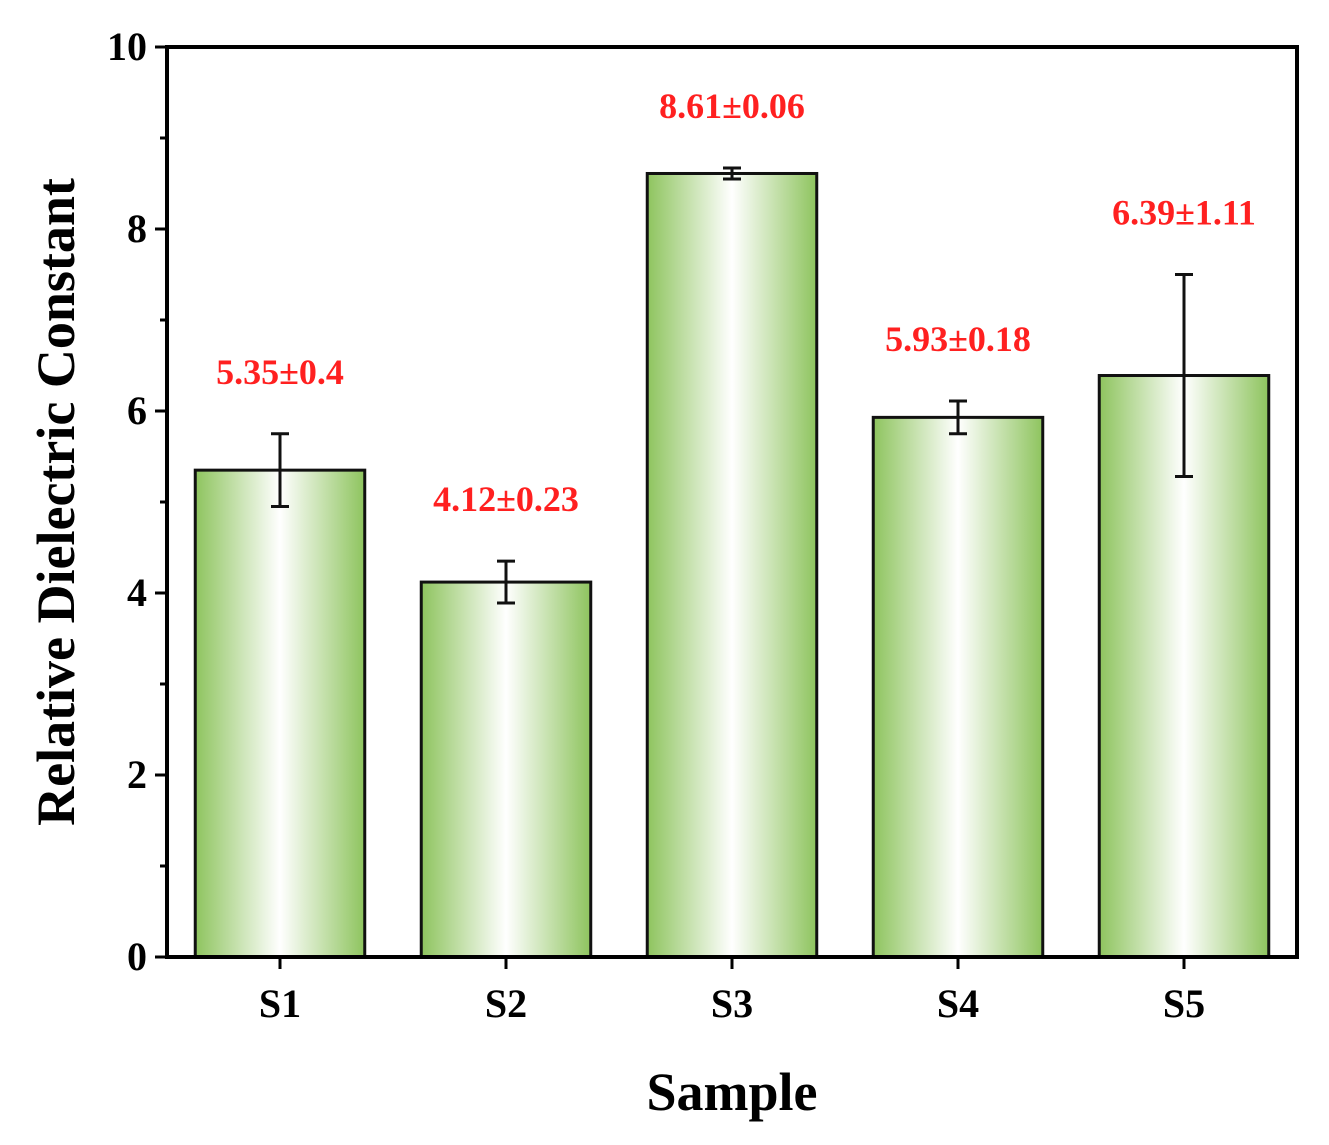 The width and height of the screenshot is (1329, 1145). Describe the element at coordinates (958, 339) in the screenshot. I see `data-label-s4: 5.93±0.18` at that location.